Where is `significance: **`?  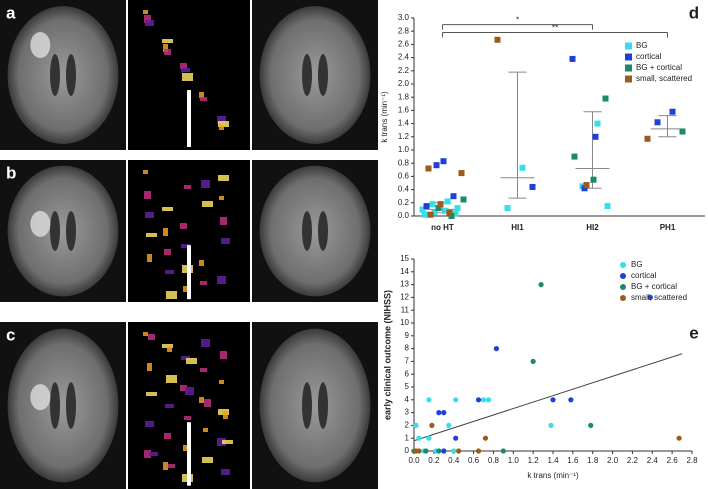 significance: ** is located at coordinates (555, 28).